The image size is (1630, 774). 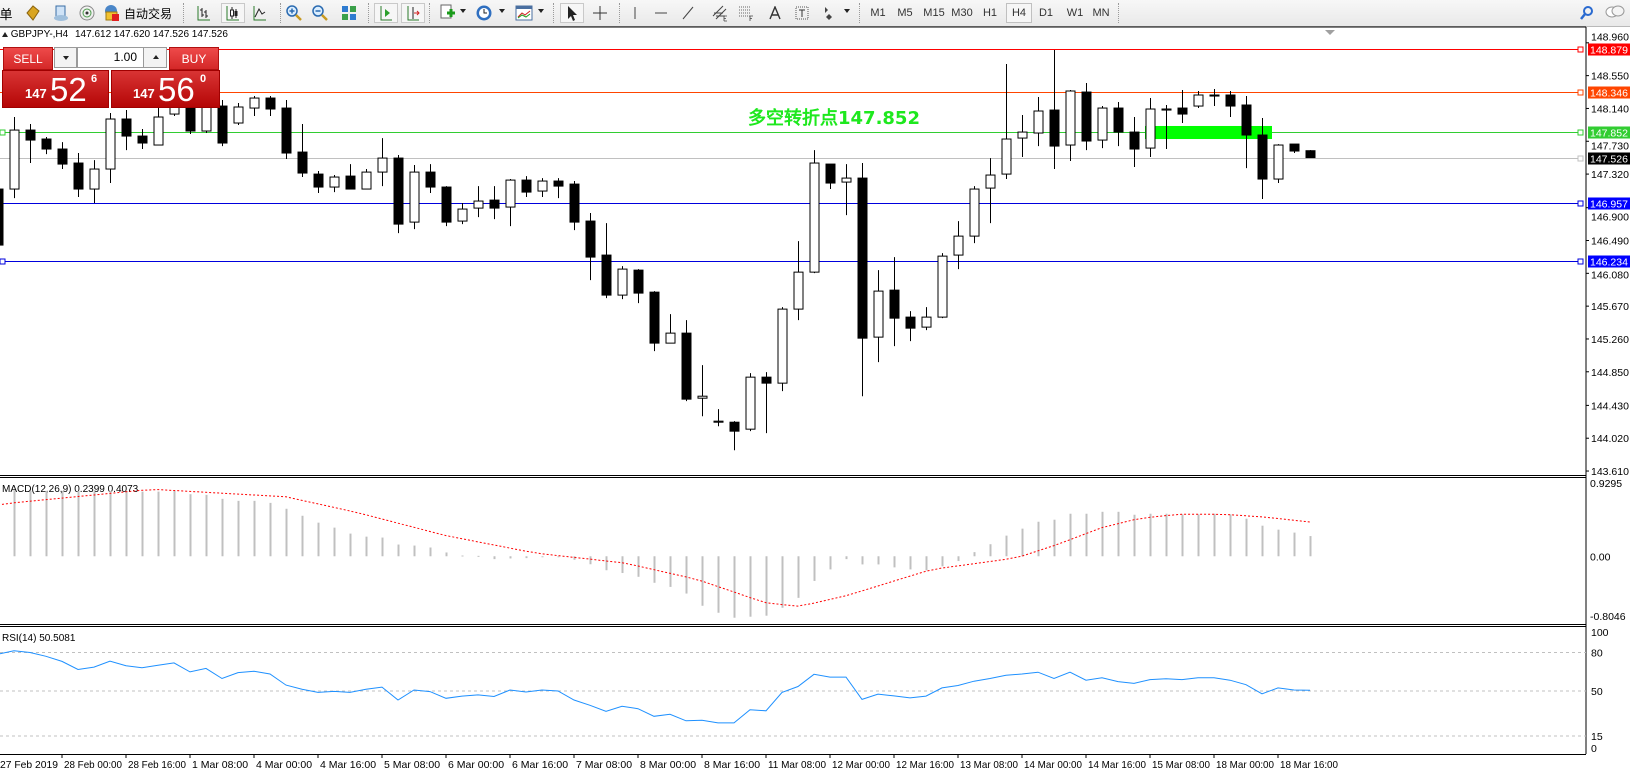 I want to click on trendline-icon, so click(x=688, y=13).